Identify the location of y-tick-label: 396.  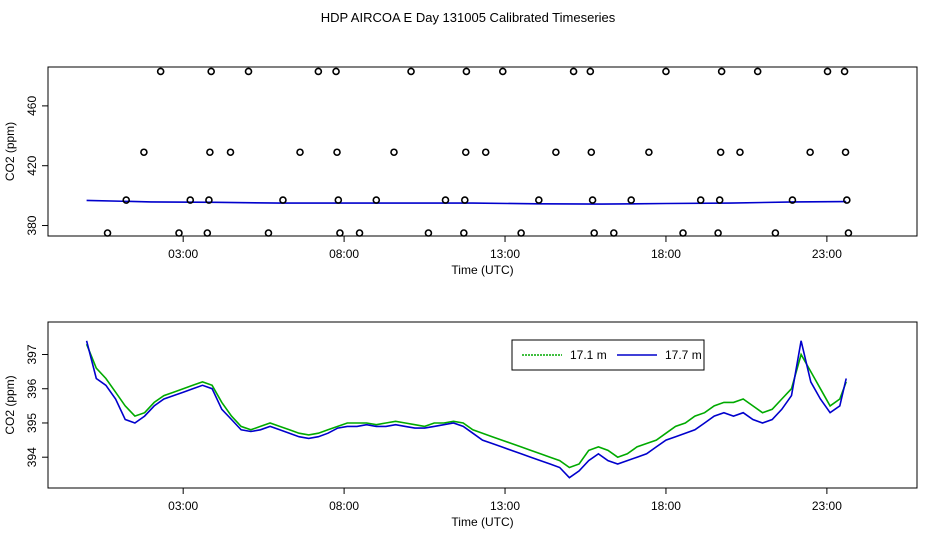
(32, 388).